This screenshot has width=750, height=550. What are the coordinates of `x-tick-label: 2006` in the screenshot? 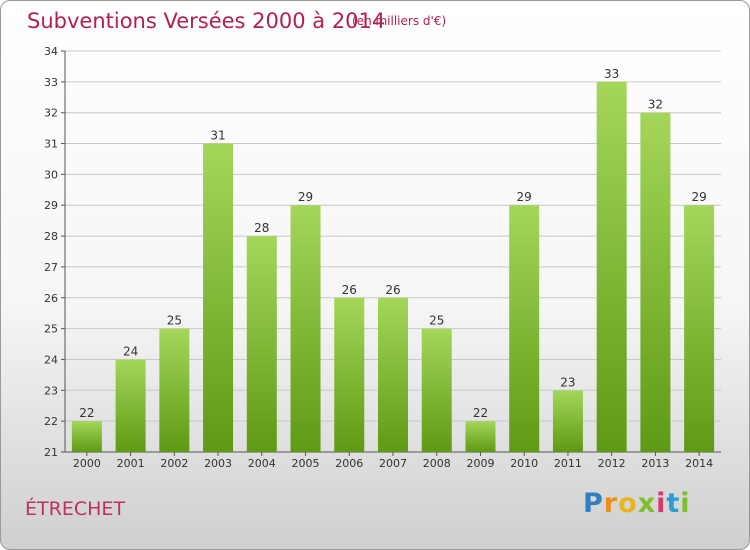 It's located at (349, 463).